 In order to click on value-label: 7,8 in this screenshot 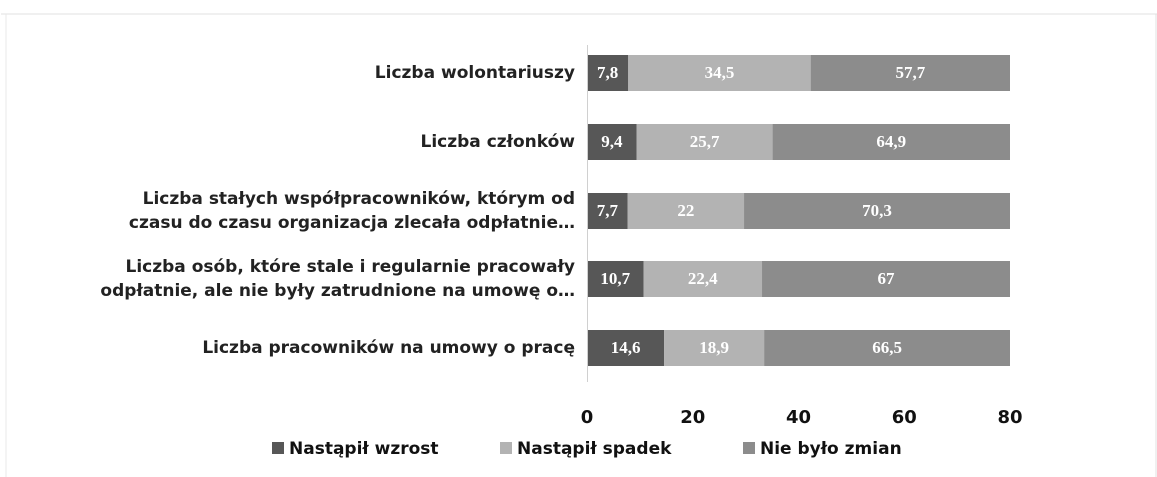, I will do `click(607, 72)`.